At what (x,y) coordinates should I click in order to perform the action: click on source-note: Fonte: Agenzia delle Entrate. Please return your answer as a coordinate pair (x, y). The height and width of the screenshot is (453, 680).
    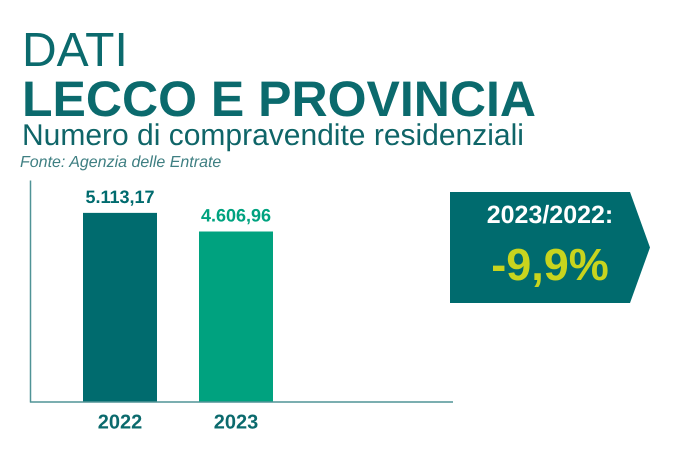
    Looking at the image, I should click on (121, 162).